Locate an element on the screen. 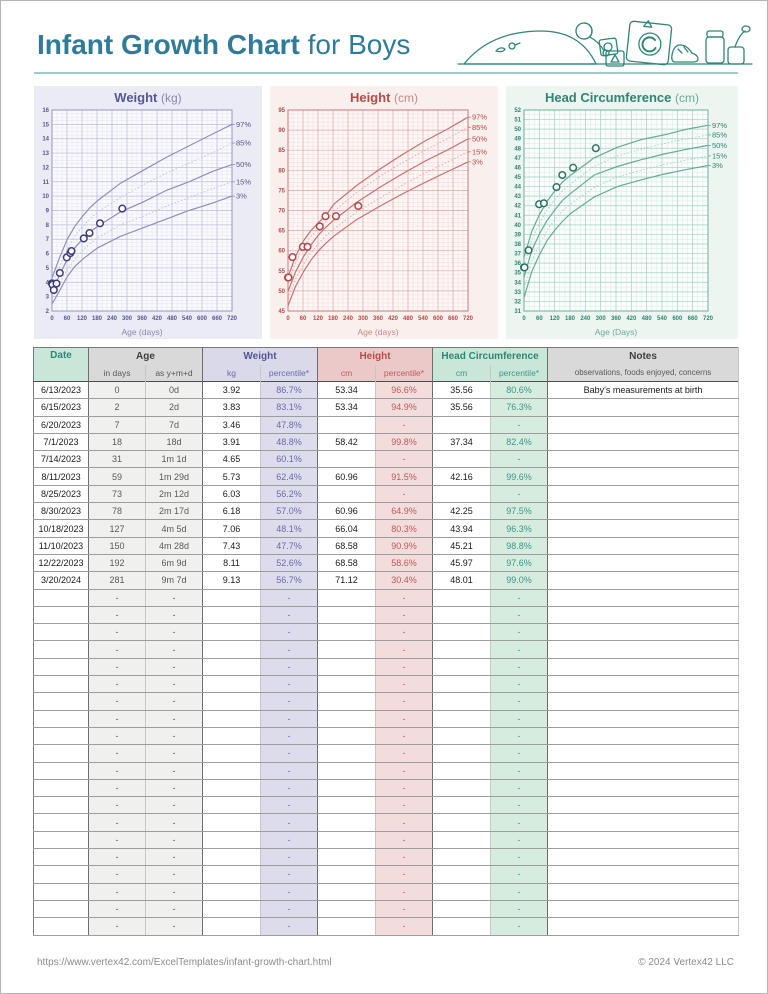 This screenshot has height=994, width=768. age-ymd-cell: 2m 12d is located at coordinates (174, 494).